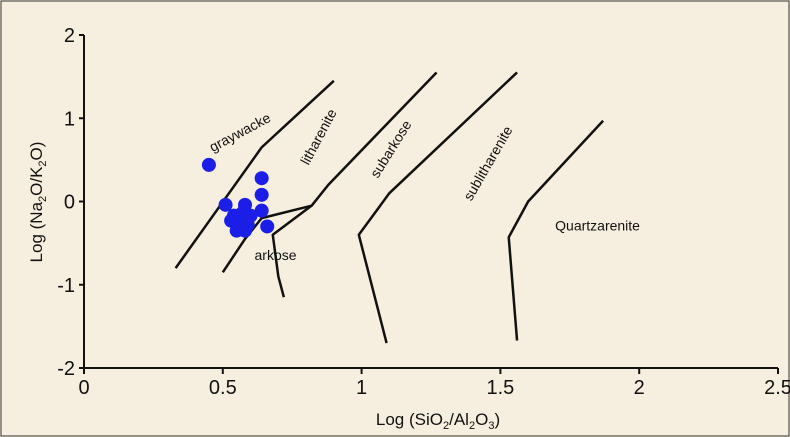 The image size is (790, 437). Describe the element at coordinates (38, 202) in the screenshot. I see `y-axis-title: Log (Na2O/K2O)` at that location.